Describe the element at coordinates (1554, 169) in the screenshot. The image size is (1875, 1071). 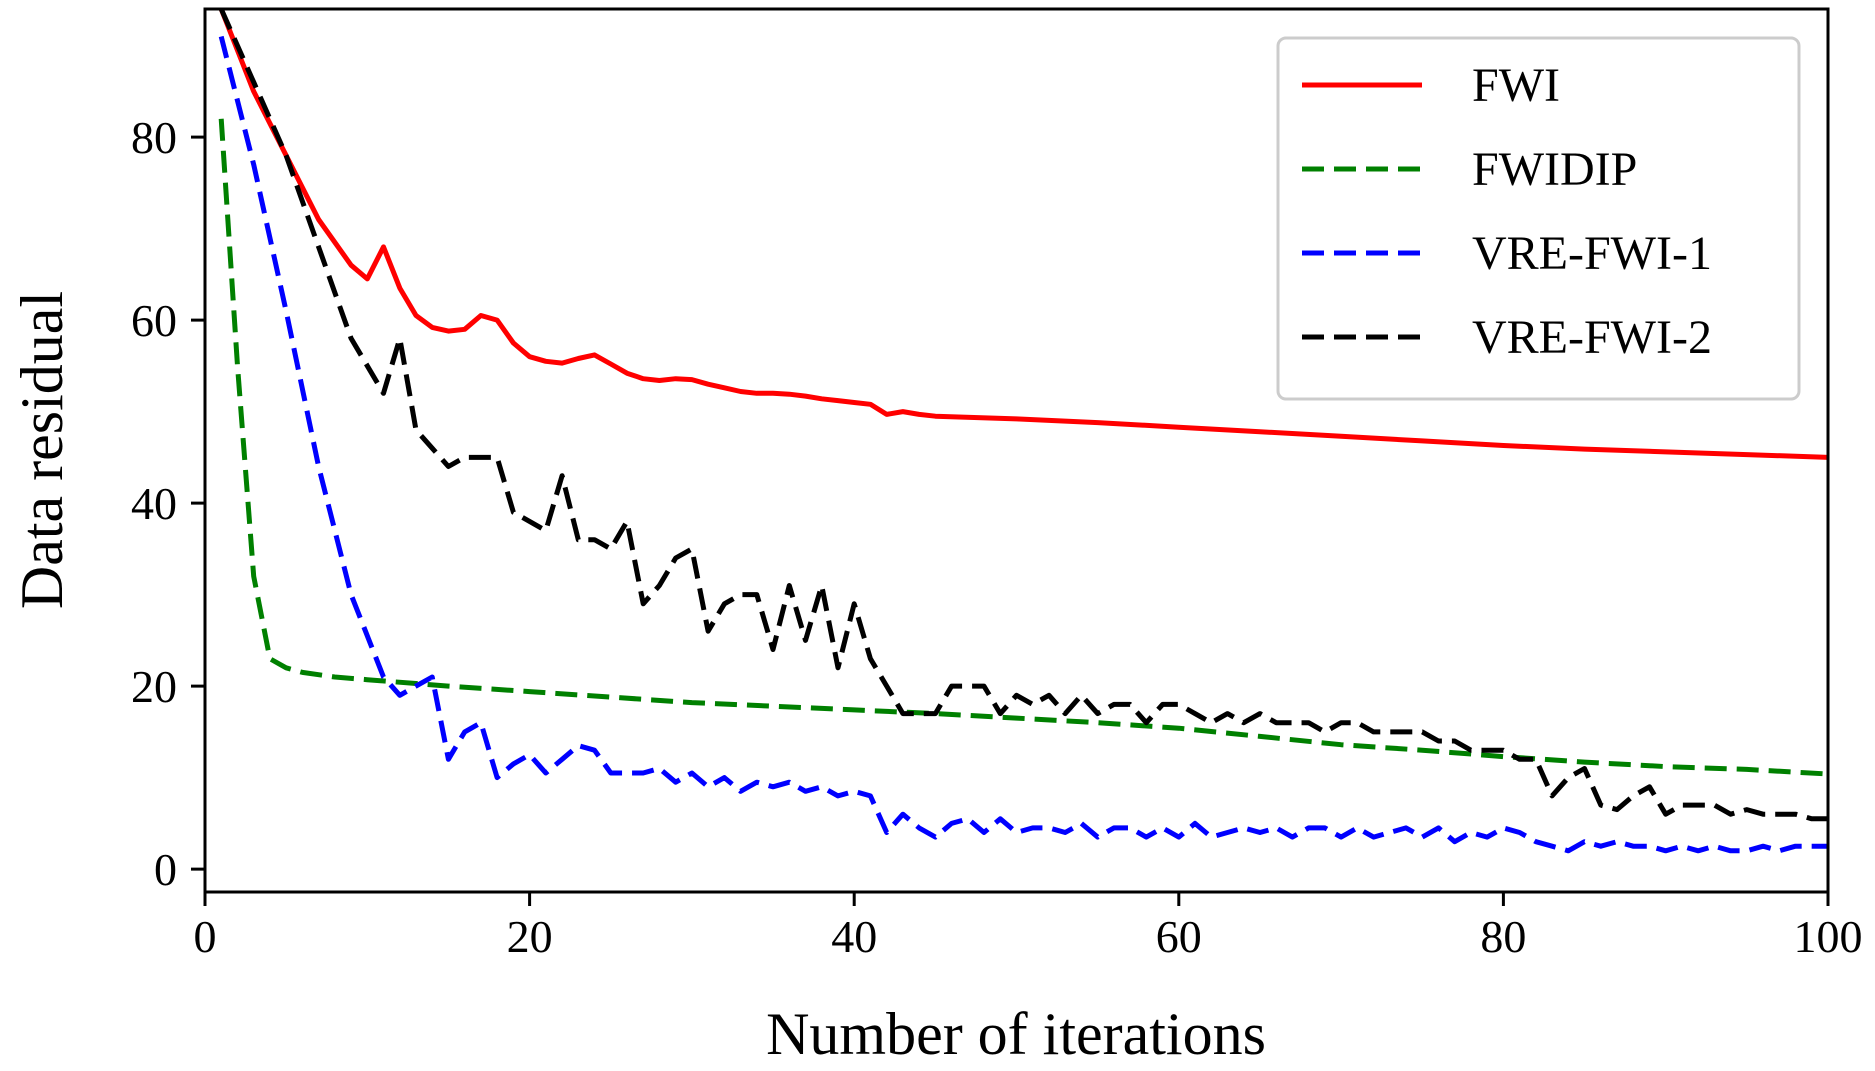
I see `legend-label-fwidip: FWIDIP` at that location.